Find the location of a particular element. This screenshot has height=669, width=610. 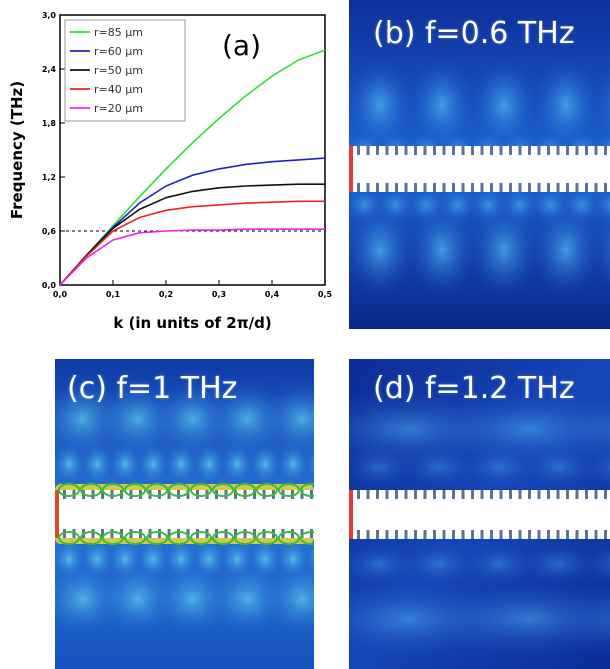

legend-entry: r=60 μm is located at coordinates (118, 51).